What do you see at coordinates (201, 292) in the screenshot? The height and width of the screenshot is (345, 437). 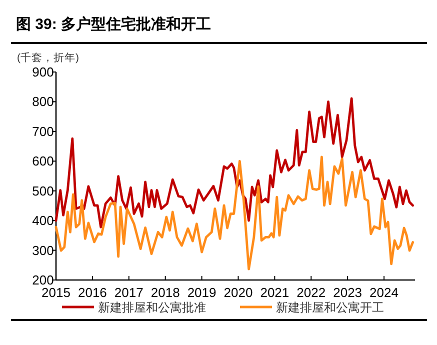 I see `x-tick-label: 2019` at bounding box center [201, 292].